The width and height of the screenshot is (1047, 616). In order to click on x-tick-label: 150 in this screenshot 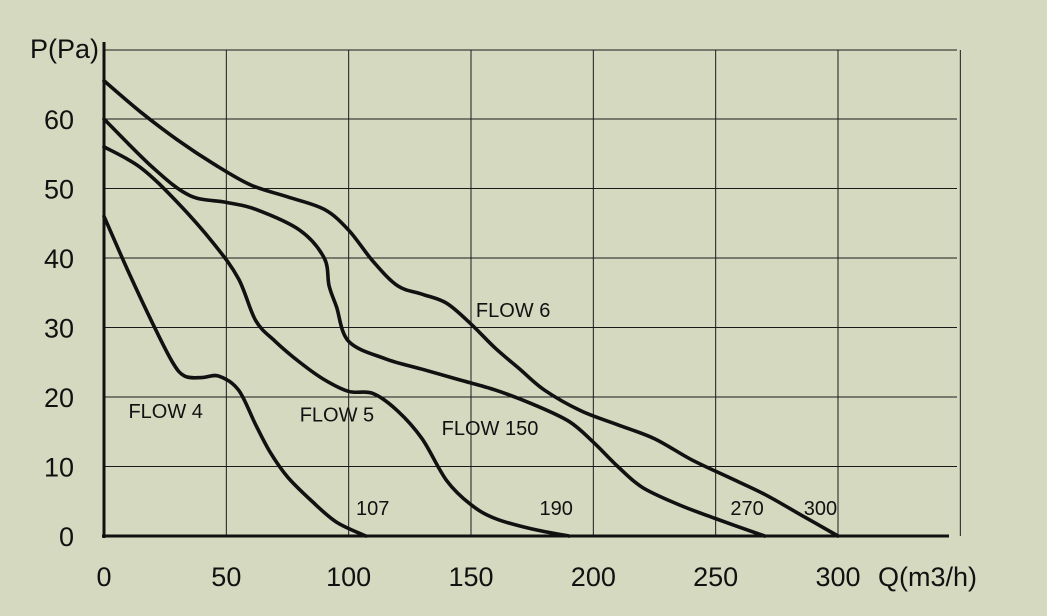, I will do `click(470, 577)`.